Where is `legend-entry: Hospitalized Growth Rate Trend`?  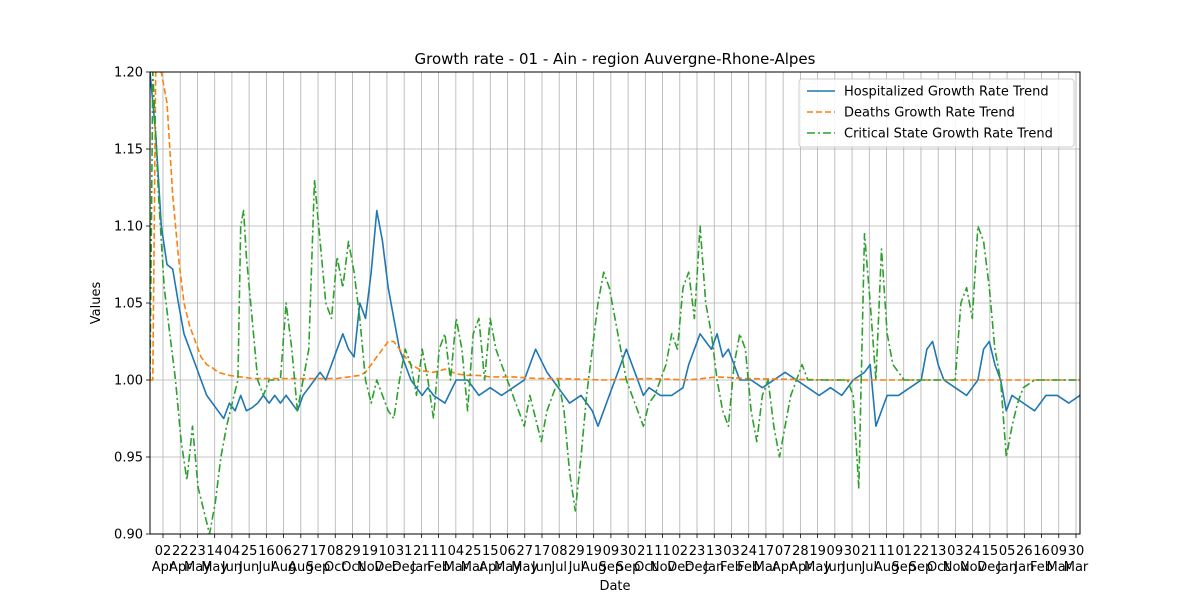
legend-entry: Hospitalized Growth Rate Trend is located at coordinates (946, 92).